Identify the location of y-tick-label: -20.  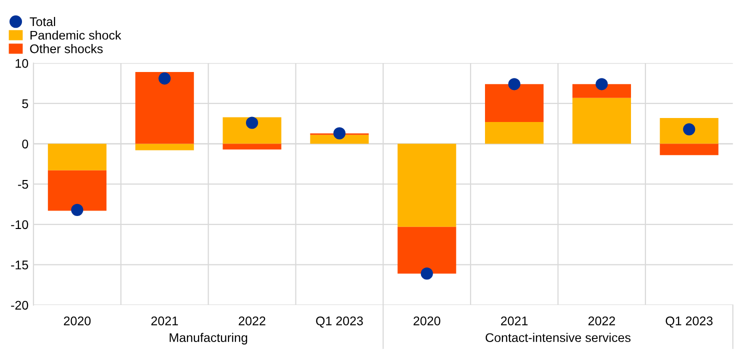
(19, 305).